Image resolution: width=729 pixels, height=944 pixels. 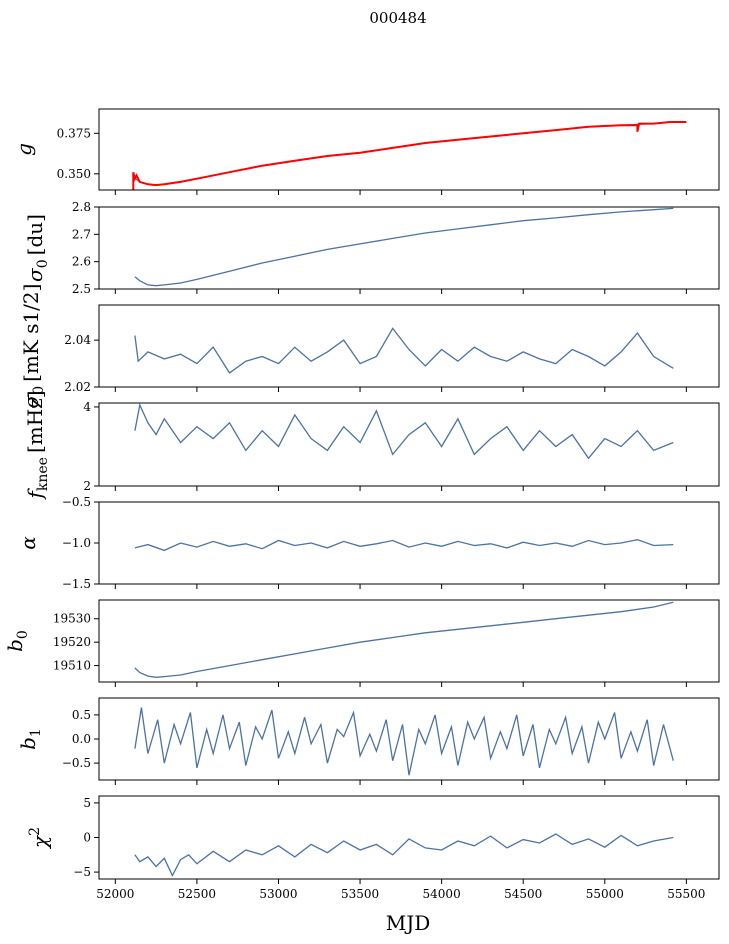 I want to click on y-tick-label: 2.6, so click(x=81, y=262).